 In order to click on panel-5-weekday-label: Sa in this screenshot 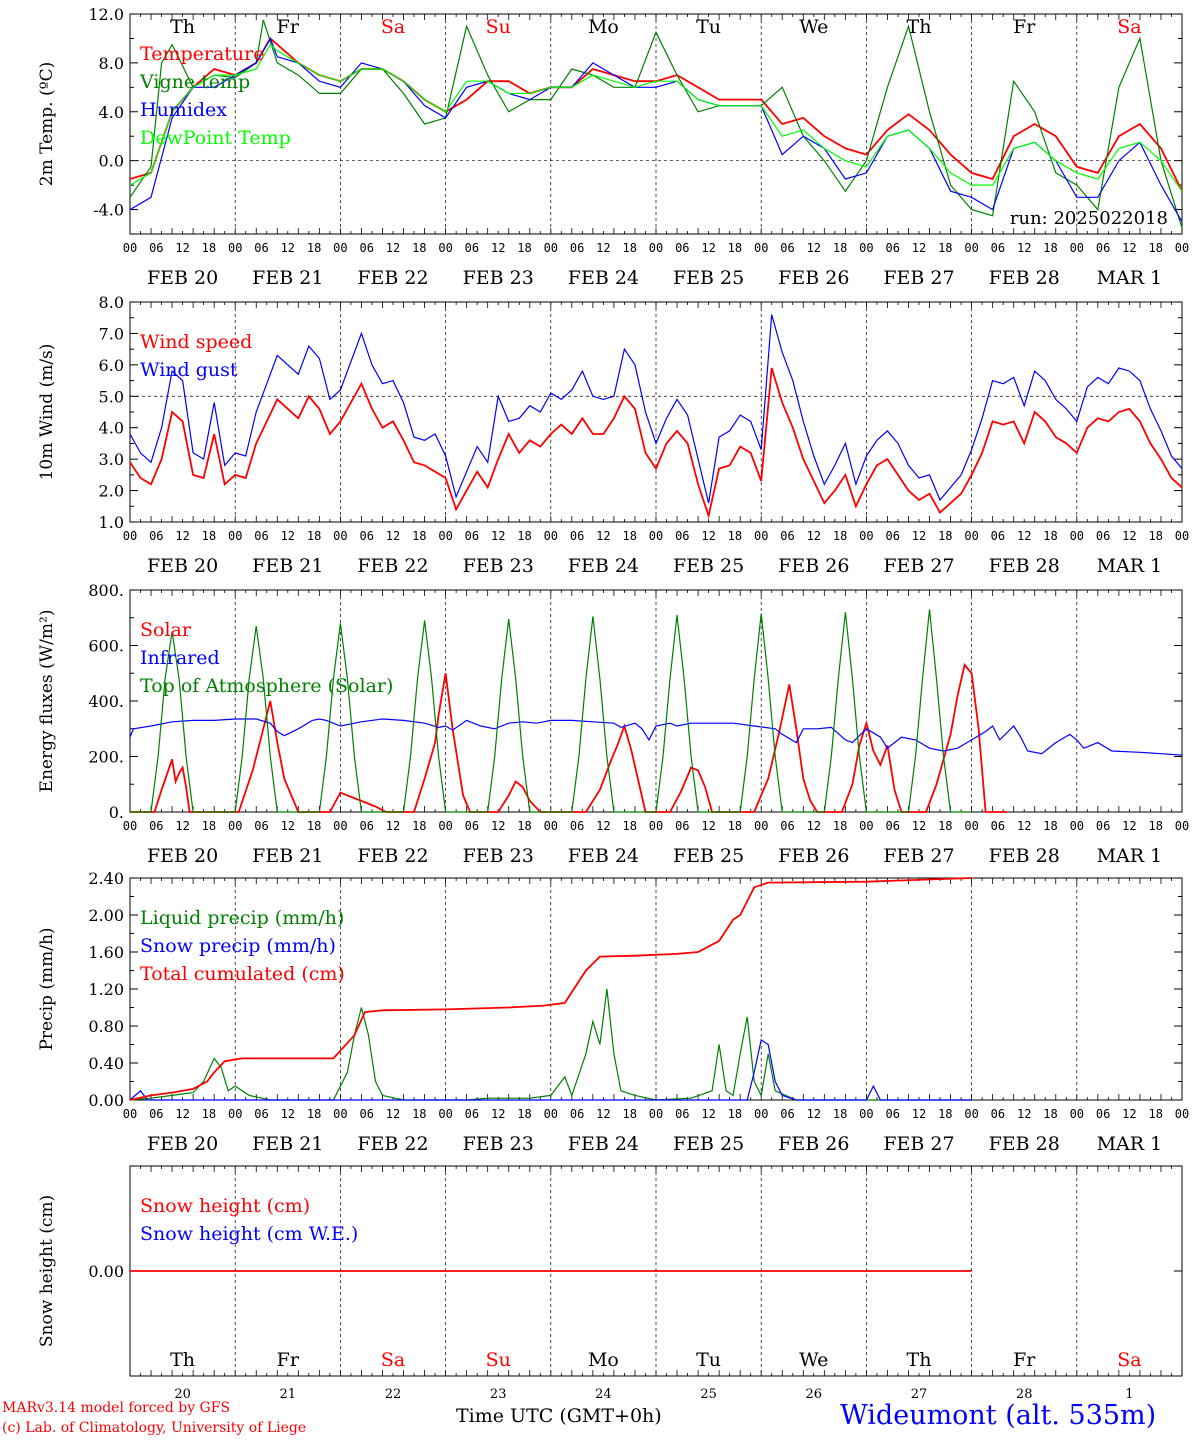, I will do `click(393, 1360)`.